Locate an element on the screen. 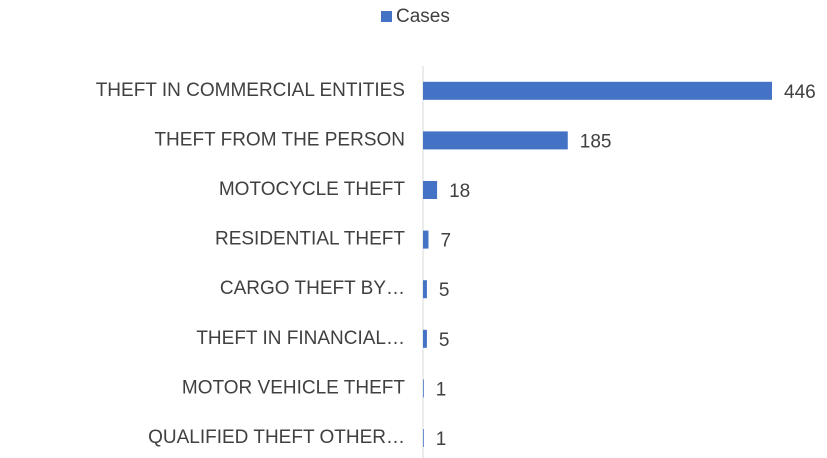 The width and height of the screenshot is (827, 458). category-label: RESIDENTIAL THEFT is located at coordinates (310, 239).